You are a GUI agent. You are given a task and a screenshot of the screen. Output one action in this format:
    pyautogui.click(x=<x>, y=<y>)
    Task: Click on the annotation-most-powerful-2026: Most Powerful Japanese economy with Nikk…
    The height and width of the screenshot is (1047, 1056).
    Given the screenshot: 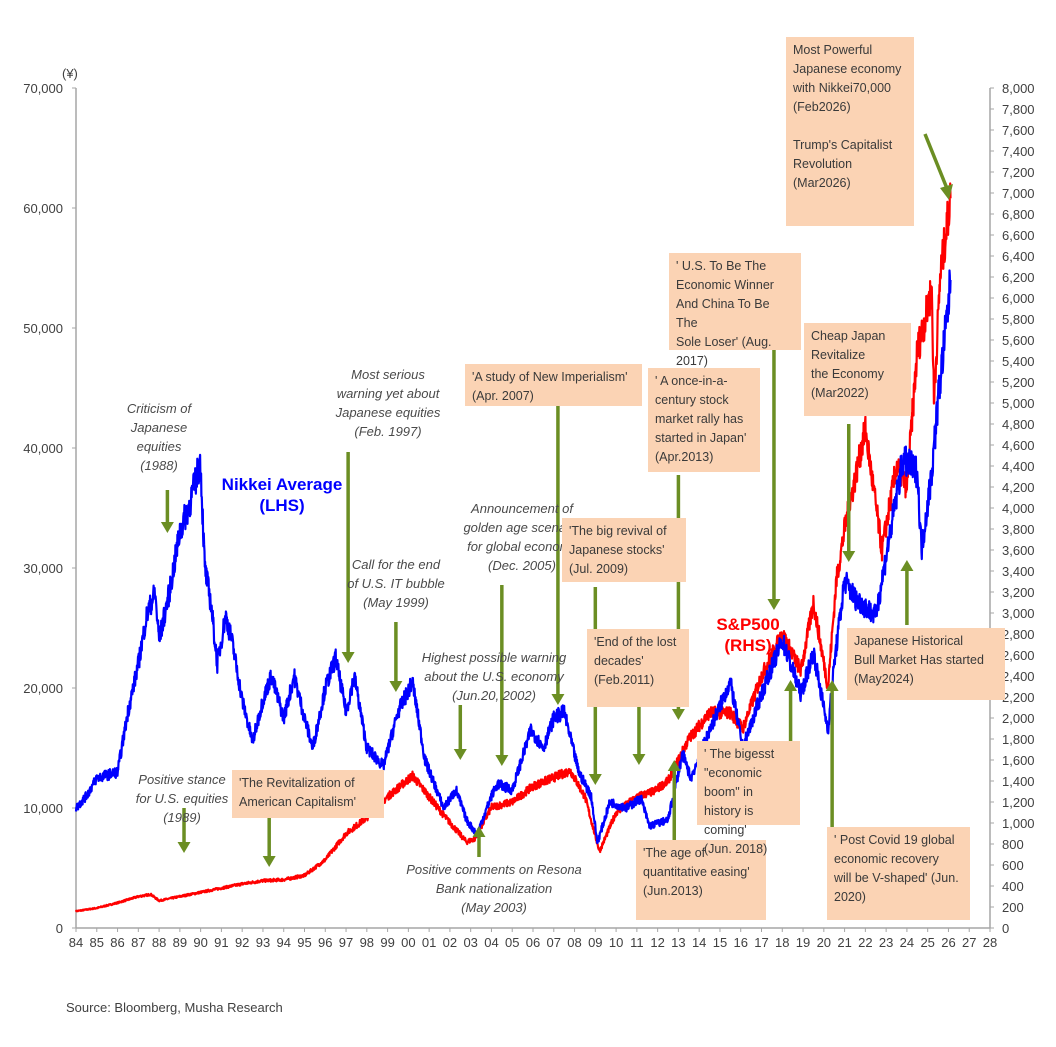 What is the action you would take?
    pyautogui.click(x=850, y=131)
    